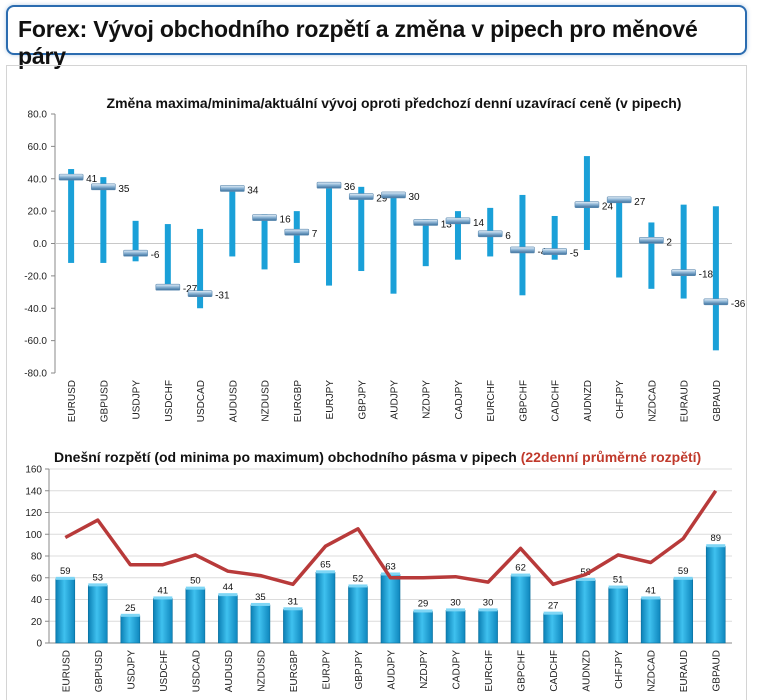  I want to click on current-value-label: -36, so click(738, 304).